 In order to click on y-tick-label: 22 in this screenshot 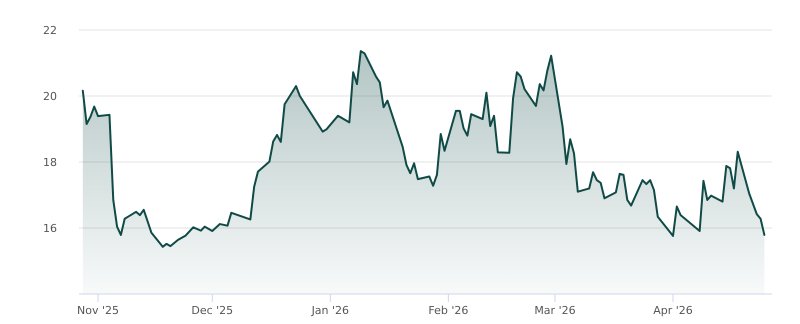, I will do `click(50, 30)`.